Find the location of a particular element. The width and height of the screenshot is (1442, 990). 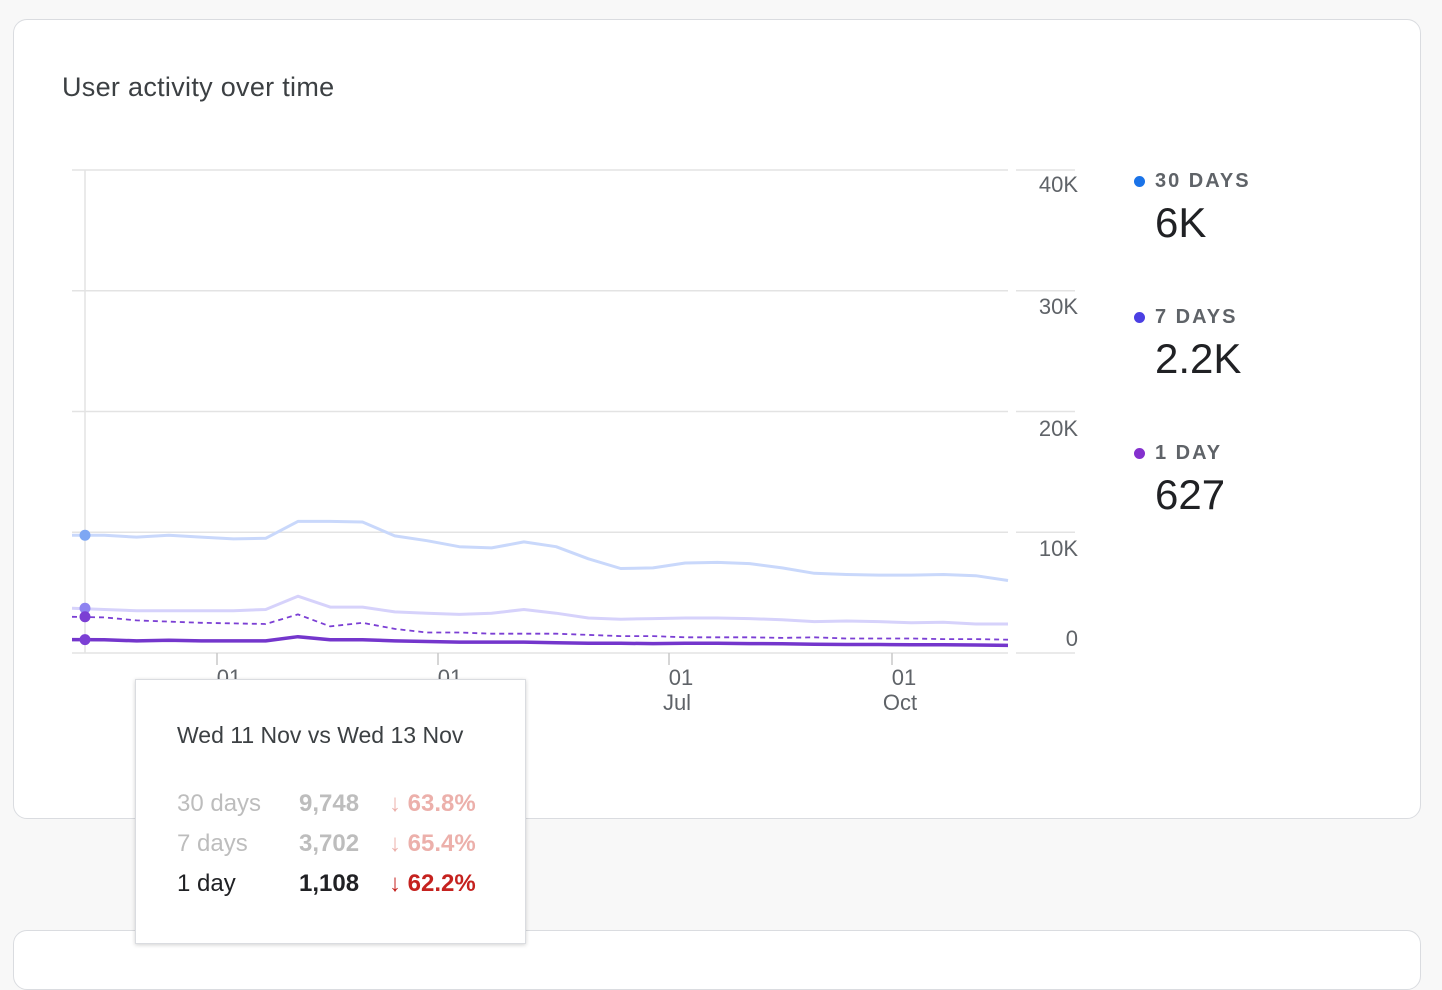

legend-30-days-value: 6K is located at coordinates (1181, 222).